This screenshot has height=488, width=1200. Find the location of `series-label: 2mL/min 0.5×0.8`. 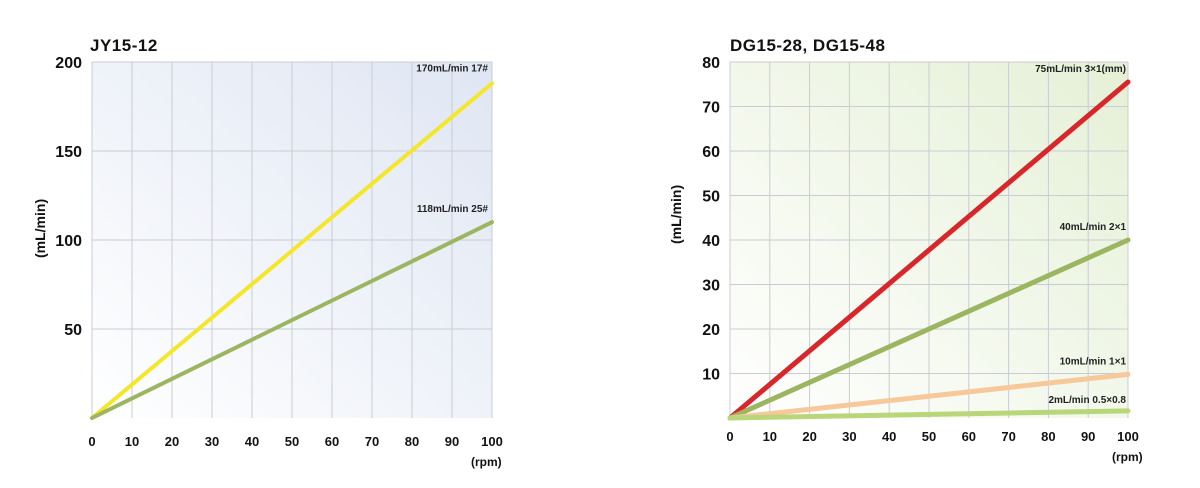

series-label: 2mL/min 0.5×0.8 is located at coordinates (1087, 400).